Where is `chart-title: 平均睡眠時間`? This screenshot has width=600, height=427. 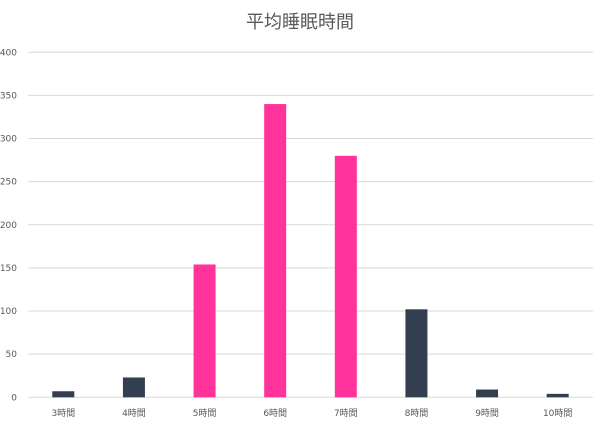
chart-title: 平均睡眠時間 is located at coordinates (300, 22).